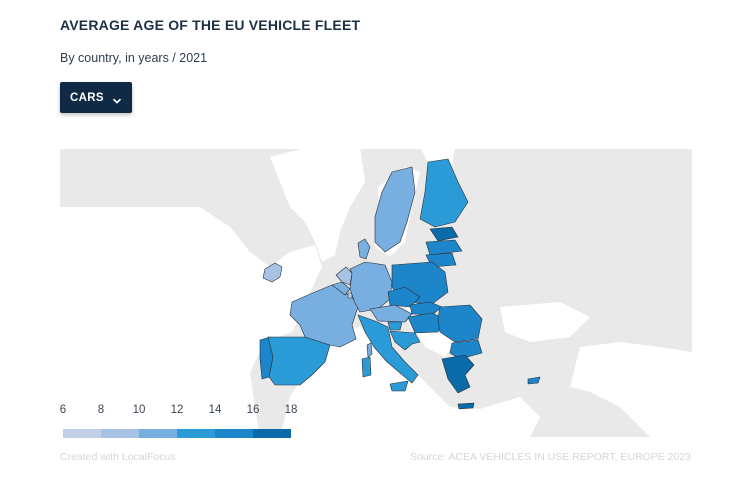 The image size is (745, 480). I want to click on legend-tick: 6, so click(63, 410).